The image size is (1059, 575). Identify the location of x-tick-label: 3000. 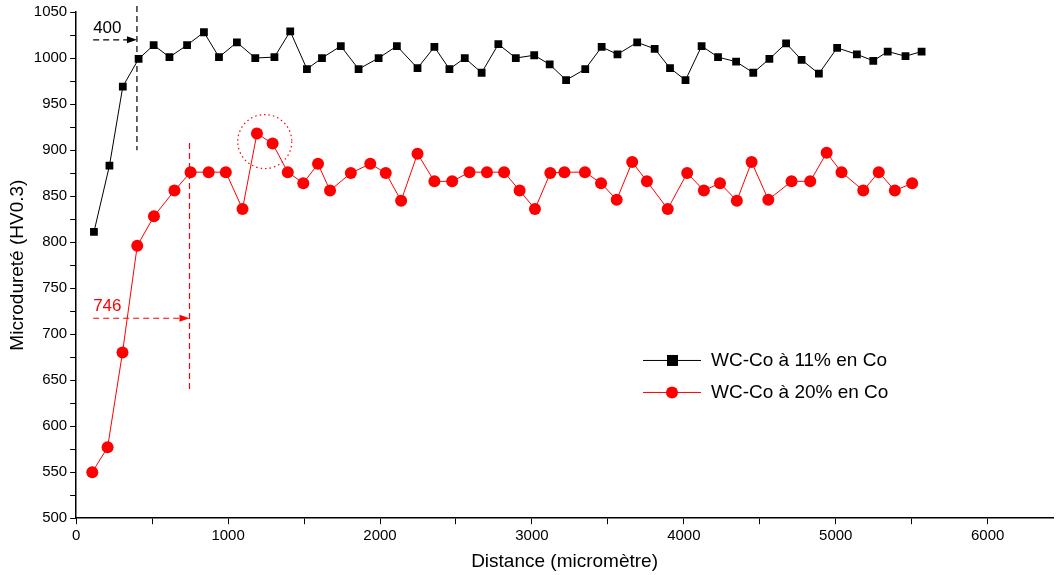
(532, 535).